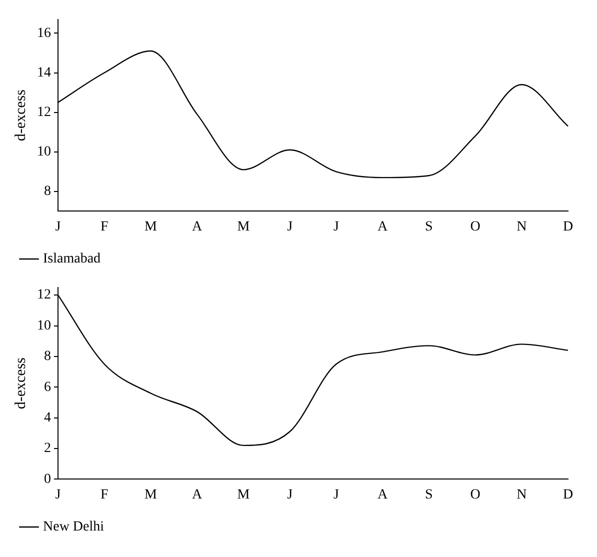 This screenshot has height=557, width=597. Describe the element at coordinates (47, 448) in the screenshot. I see `y-tick-label: 2` at that location.